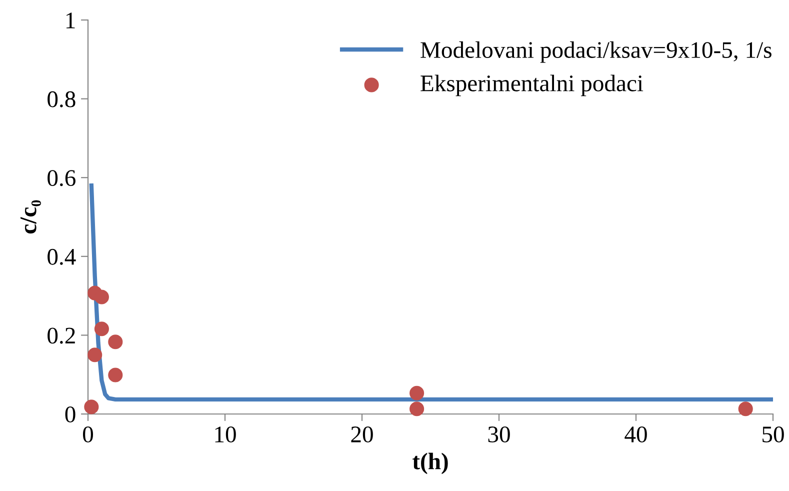 Image resolution: width=789 pixels, height=491 pixels. I want to click on y-tick-label: 0, so click(70, 414).